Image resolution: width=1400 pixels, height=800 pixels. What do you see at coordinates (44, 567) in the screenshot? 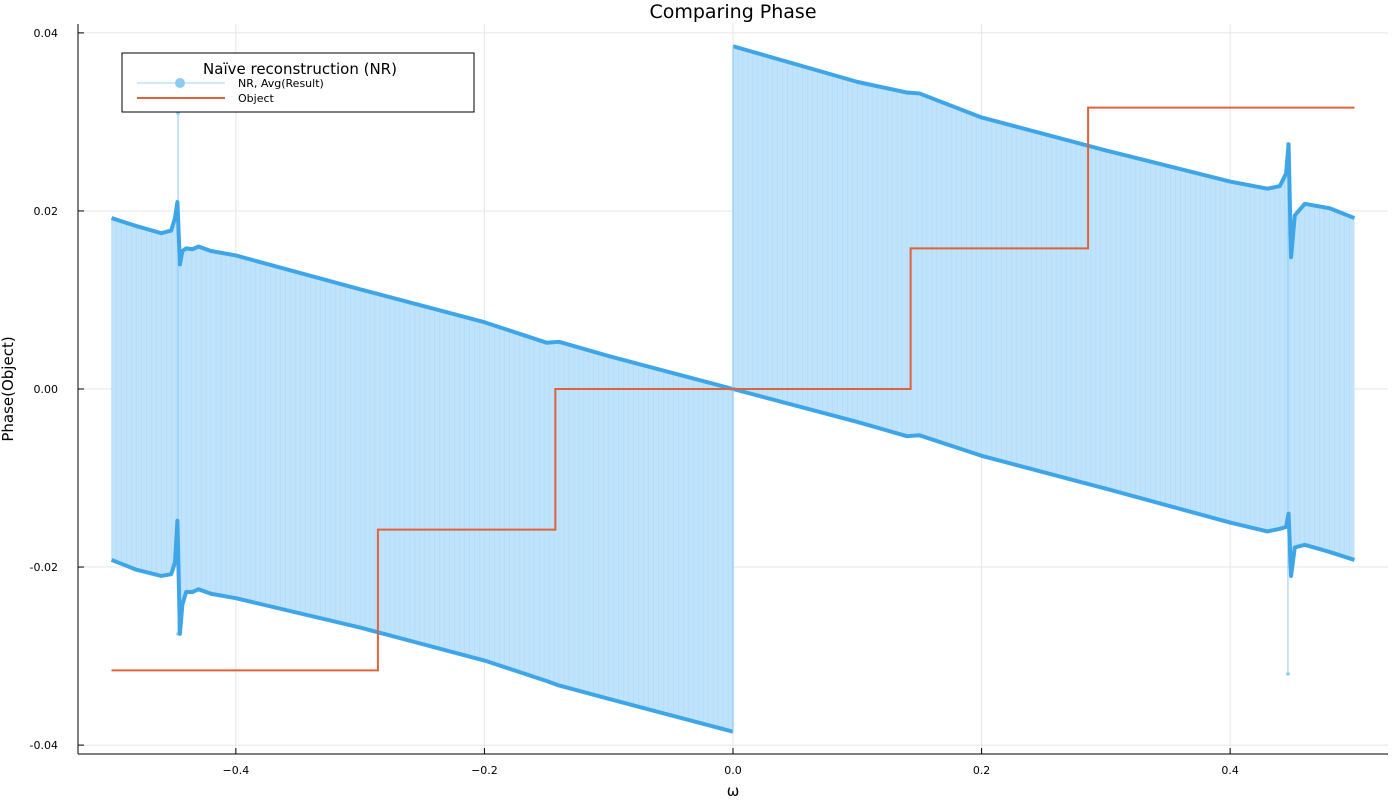
I see `y-tick-label-1: -0.02` at bounding box center [44, 567].